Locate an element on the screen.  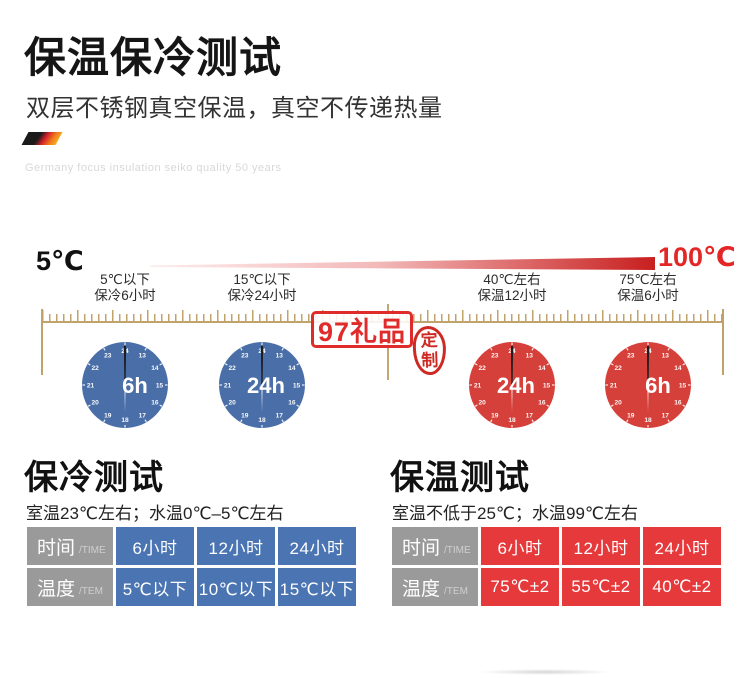
heat-test-condition: 室温不低于25℃；水温99℃左右 is located at coordinates (515, 513).